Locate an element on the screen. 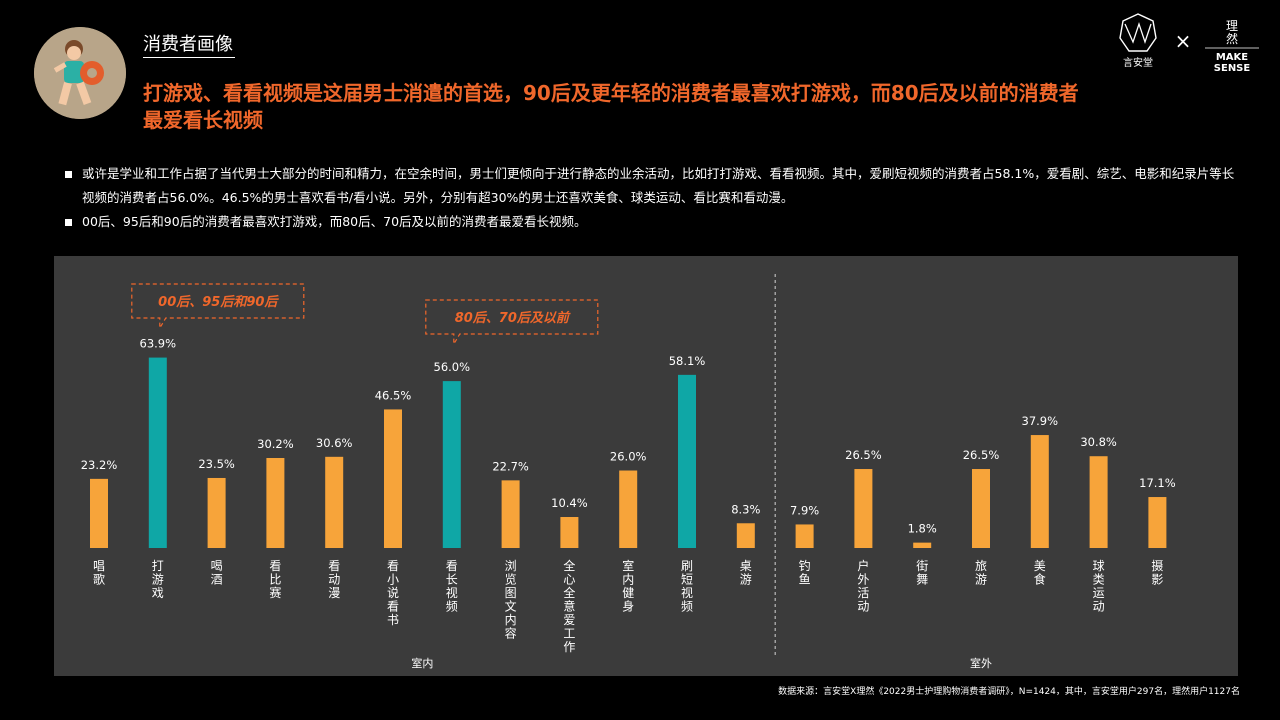 The width and height of the screenshot is (1280, 720). category-label-char: 身 is located at coordinates (628, 606).